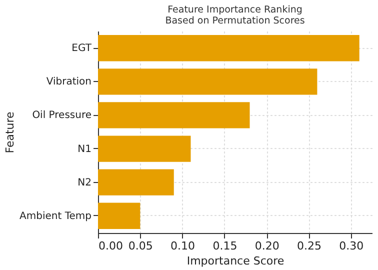 Image resolution: width=378 pixels, height=270 pixels. What do you see at coordinates (69, 82) in the screenshot?
I see `y-tick-label: Vibration` at bounding box center [69, 82].